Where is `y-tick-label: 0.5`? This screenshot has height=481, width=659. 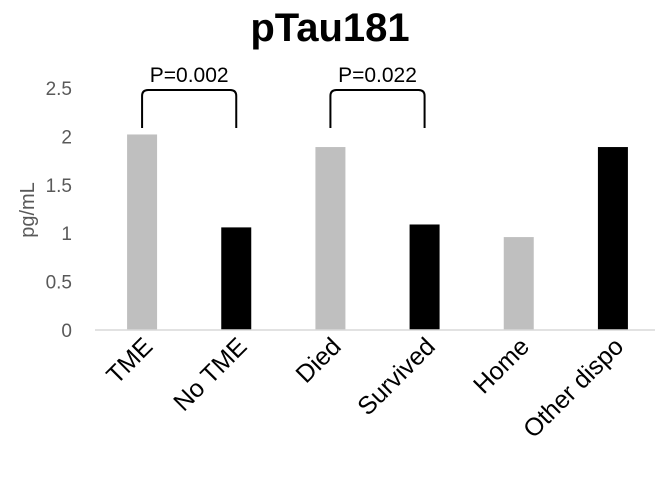 y-tick-label: 0.5 is located at coordinates (59, 283).